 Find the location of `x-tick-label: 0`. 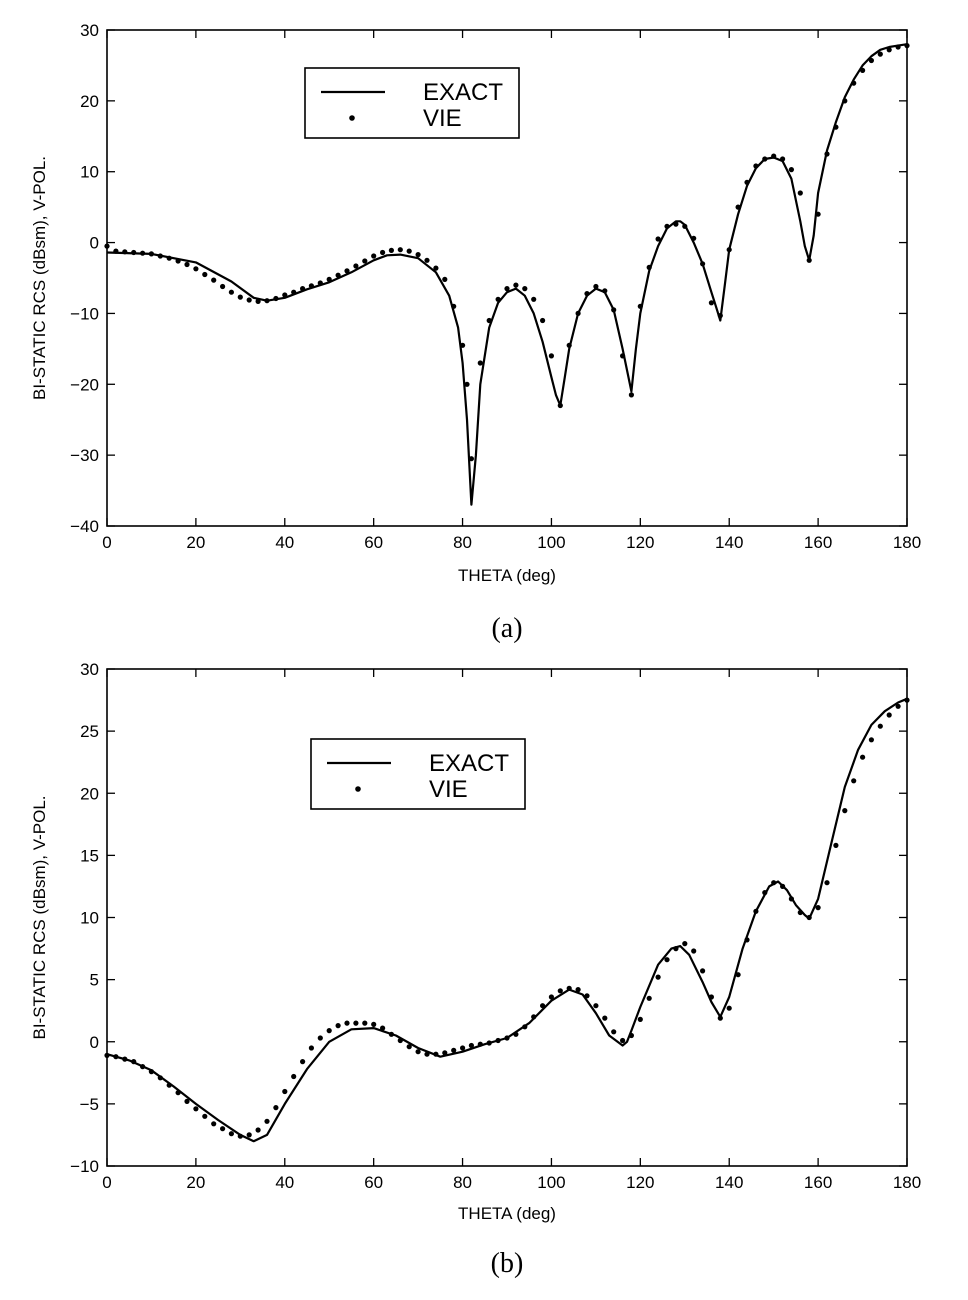

x-tick-label: 0 is located at coordinates (106, 542).